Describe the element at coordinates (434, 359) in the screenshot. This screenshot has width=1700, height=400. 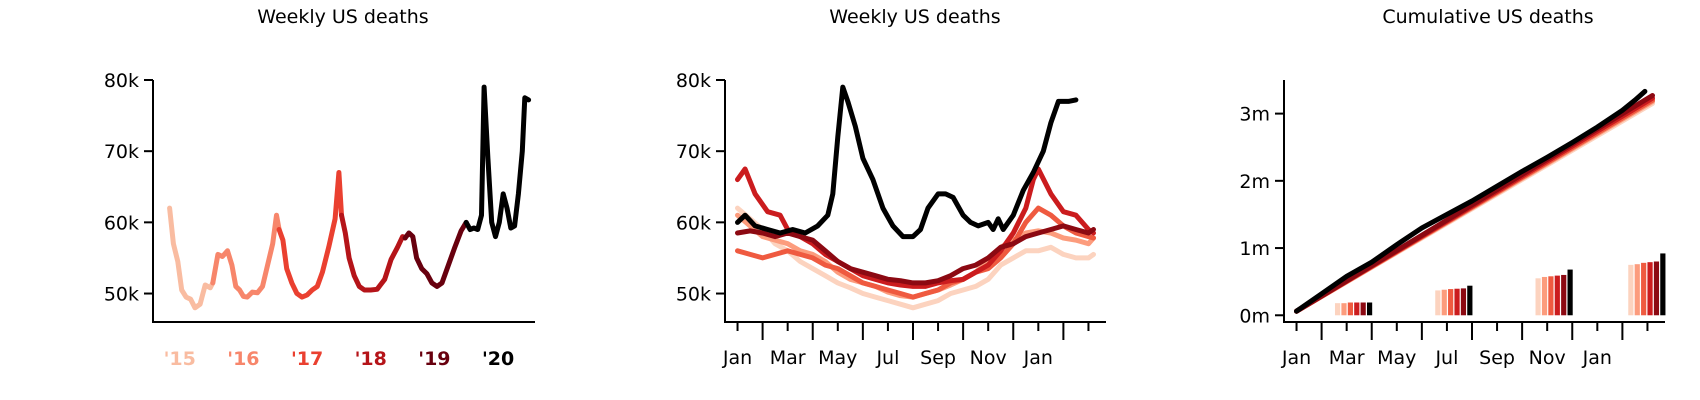
I see `year-label: '19` at that location.